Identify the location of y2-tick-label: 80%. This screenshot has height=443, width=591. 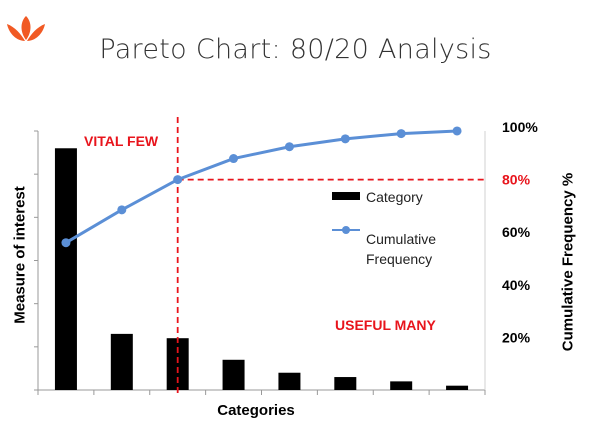
(516, 180).